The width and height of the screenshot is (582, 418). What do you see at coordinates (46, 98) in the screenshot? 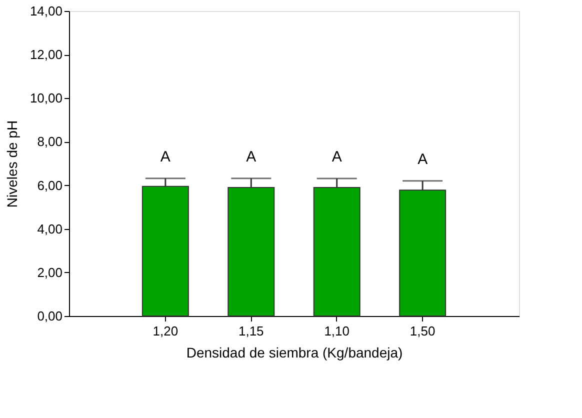
I see `y-tick-label: 10,00` at bounding box center [46, 98].